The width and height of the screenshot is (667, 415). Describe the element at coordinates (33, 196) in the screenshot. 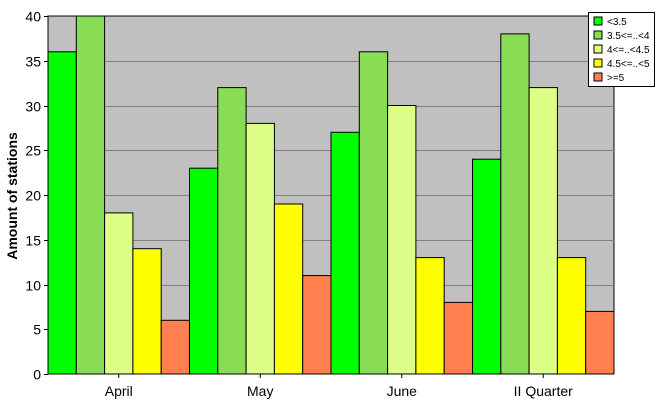

I see `y-tick-label: 20` at that location.